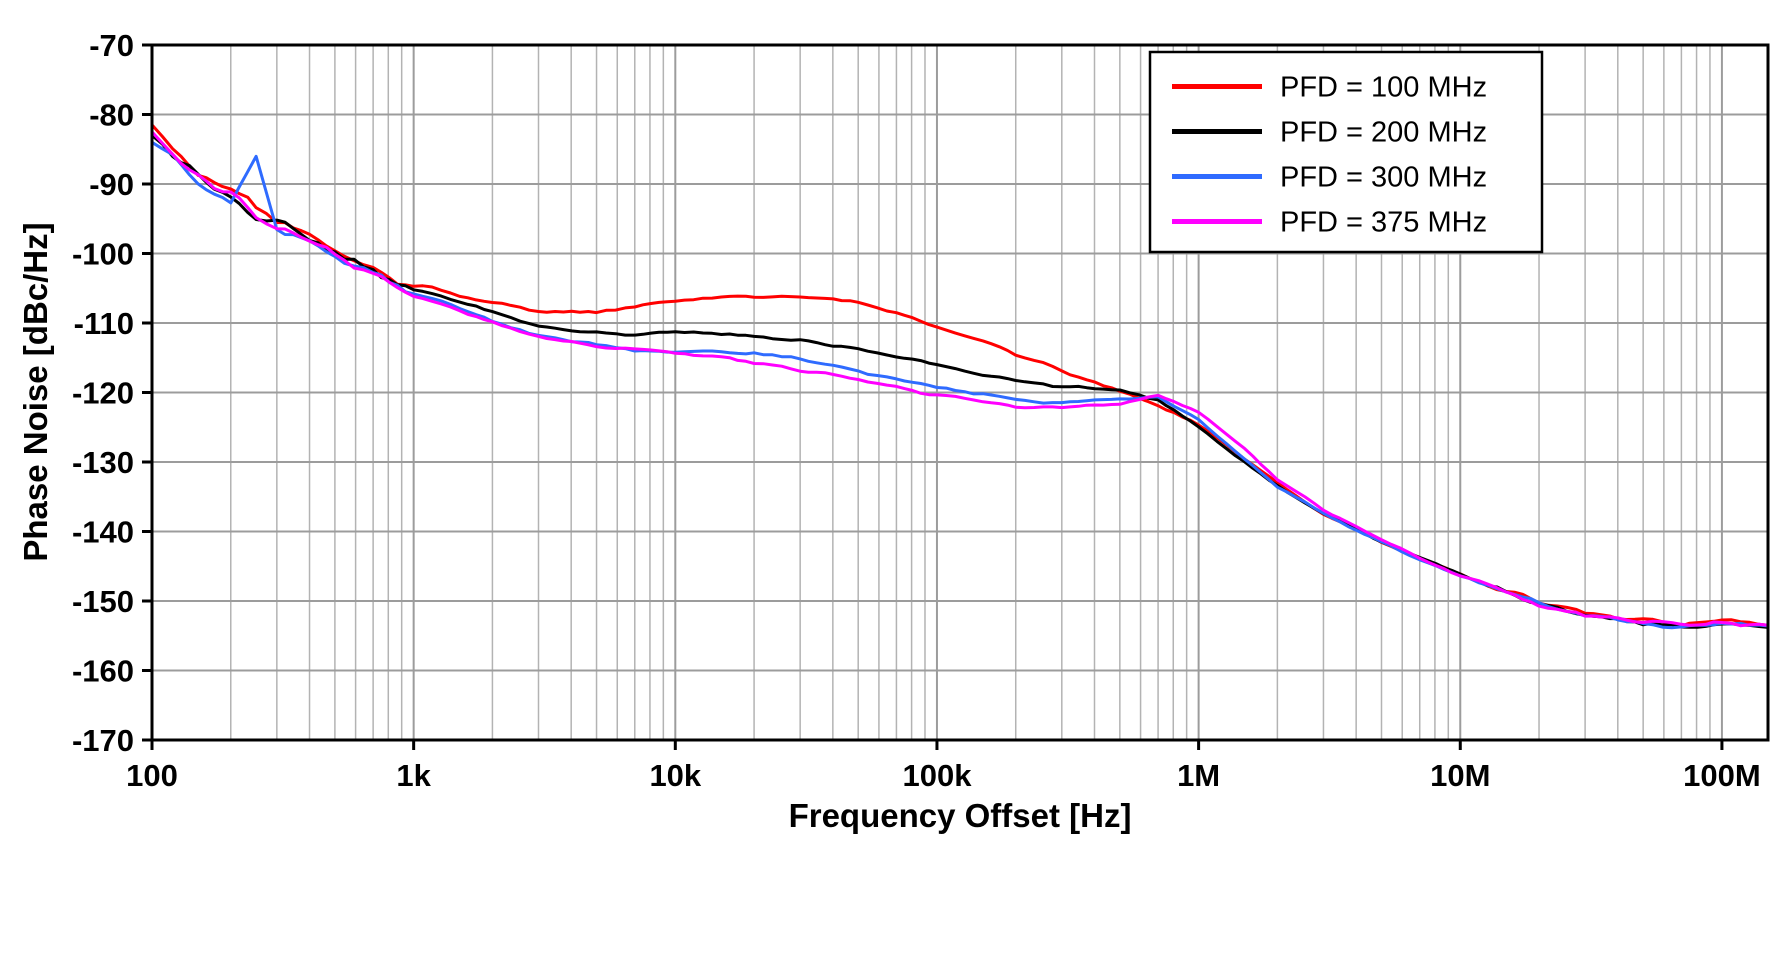 The image size is (1779, 965). Describe the element at coordinates (1383, 88) in the screenshot. I see `legend-label: PFD = 100 MHz` at that location.